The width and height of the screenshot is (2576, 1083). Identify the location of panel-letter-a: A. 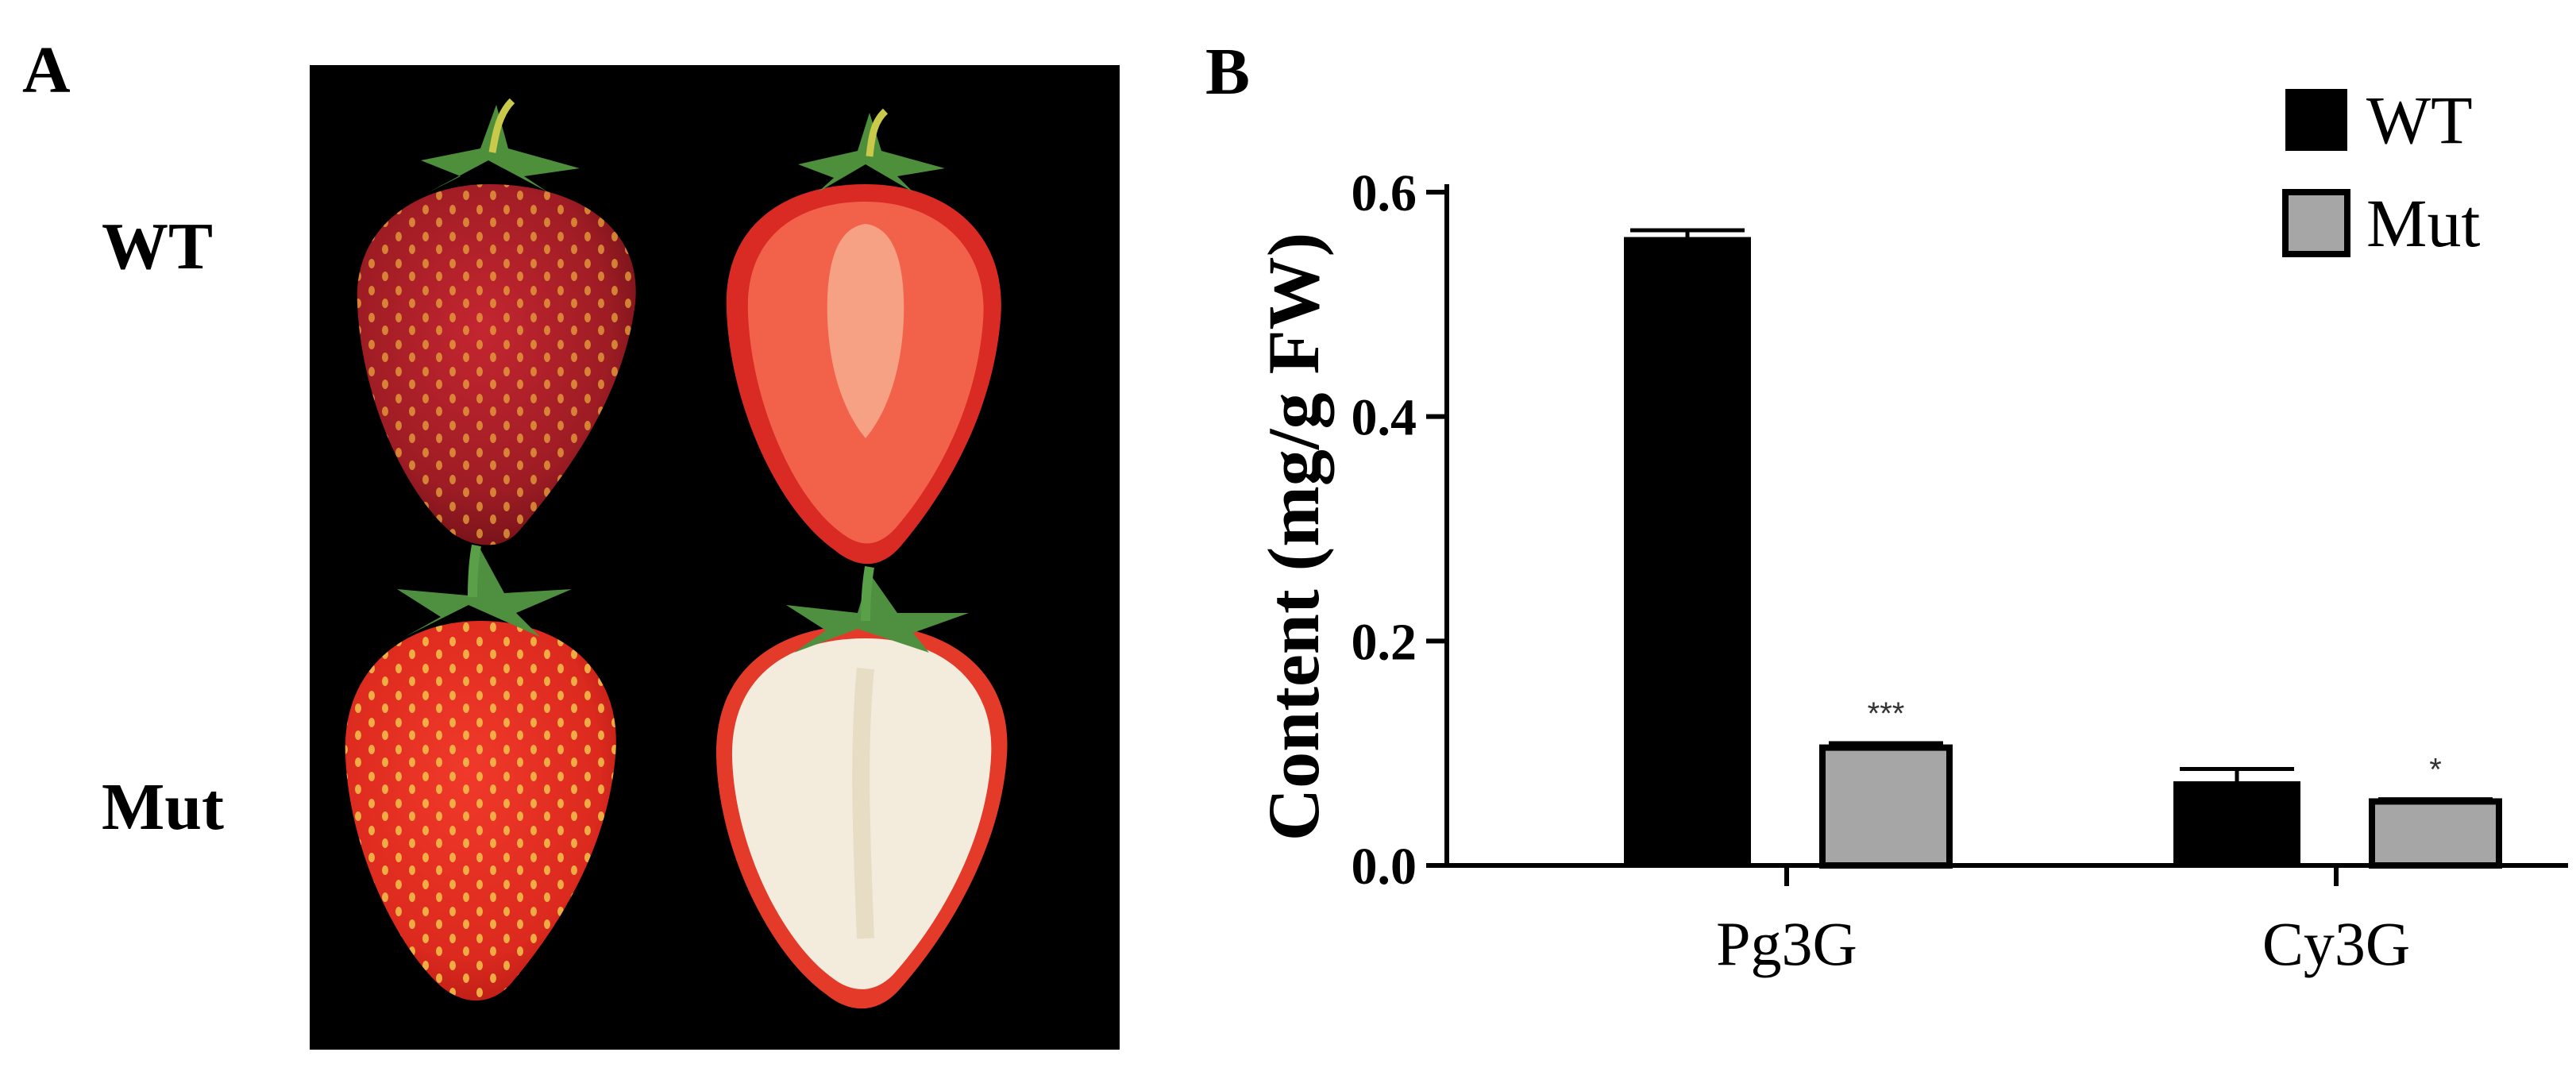
(46, 70).